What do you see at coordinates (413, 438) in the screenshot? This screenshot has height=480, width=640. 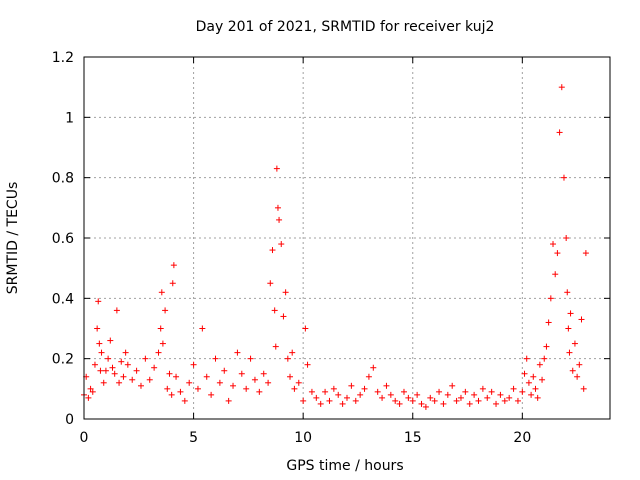 I see `x-tick-label: 15` at bounding box center [413, 438].